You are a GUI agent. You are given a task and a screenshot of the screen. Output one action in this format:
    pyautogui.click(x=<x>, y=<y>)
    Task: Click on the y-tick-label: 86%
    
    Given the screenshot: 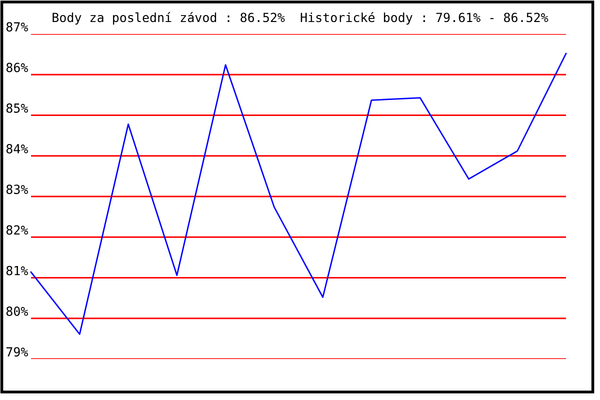 What is the action you would take?
    pyautogui.click(x=17, y=67)
    